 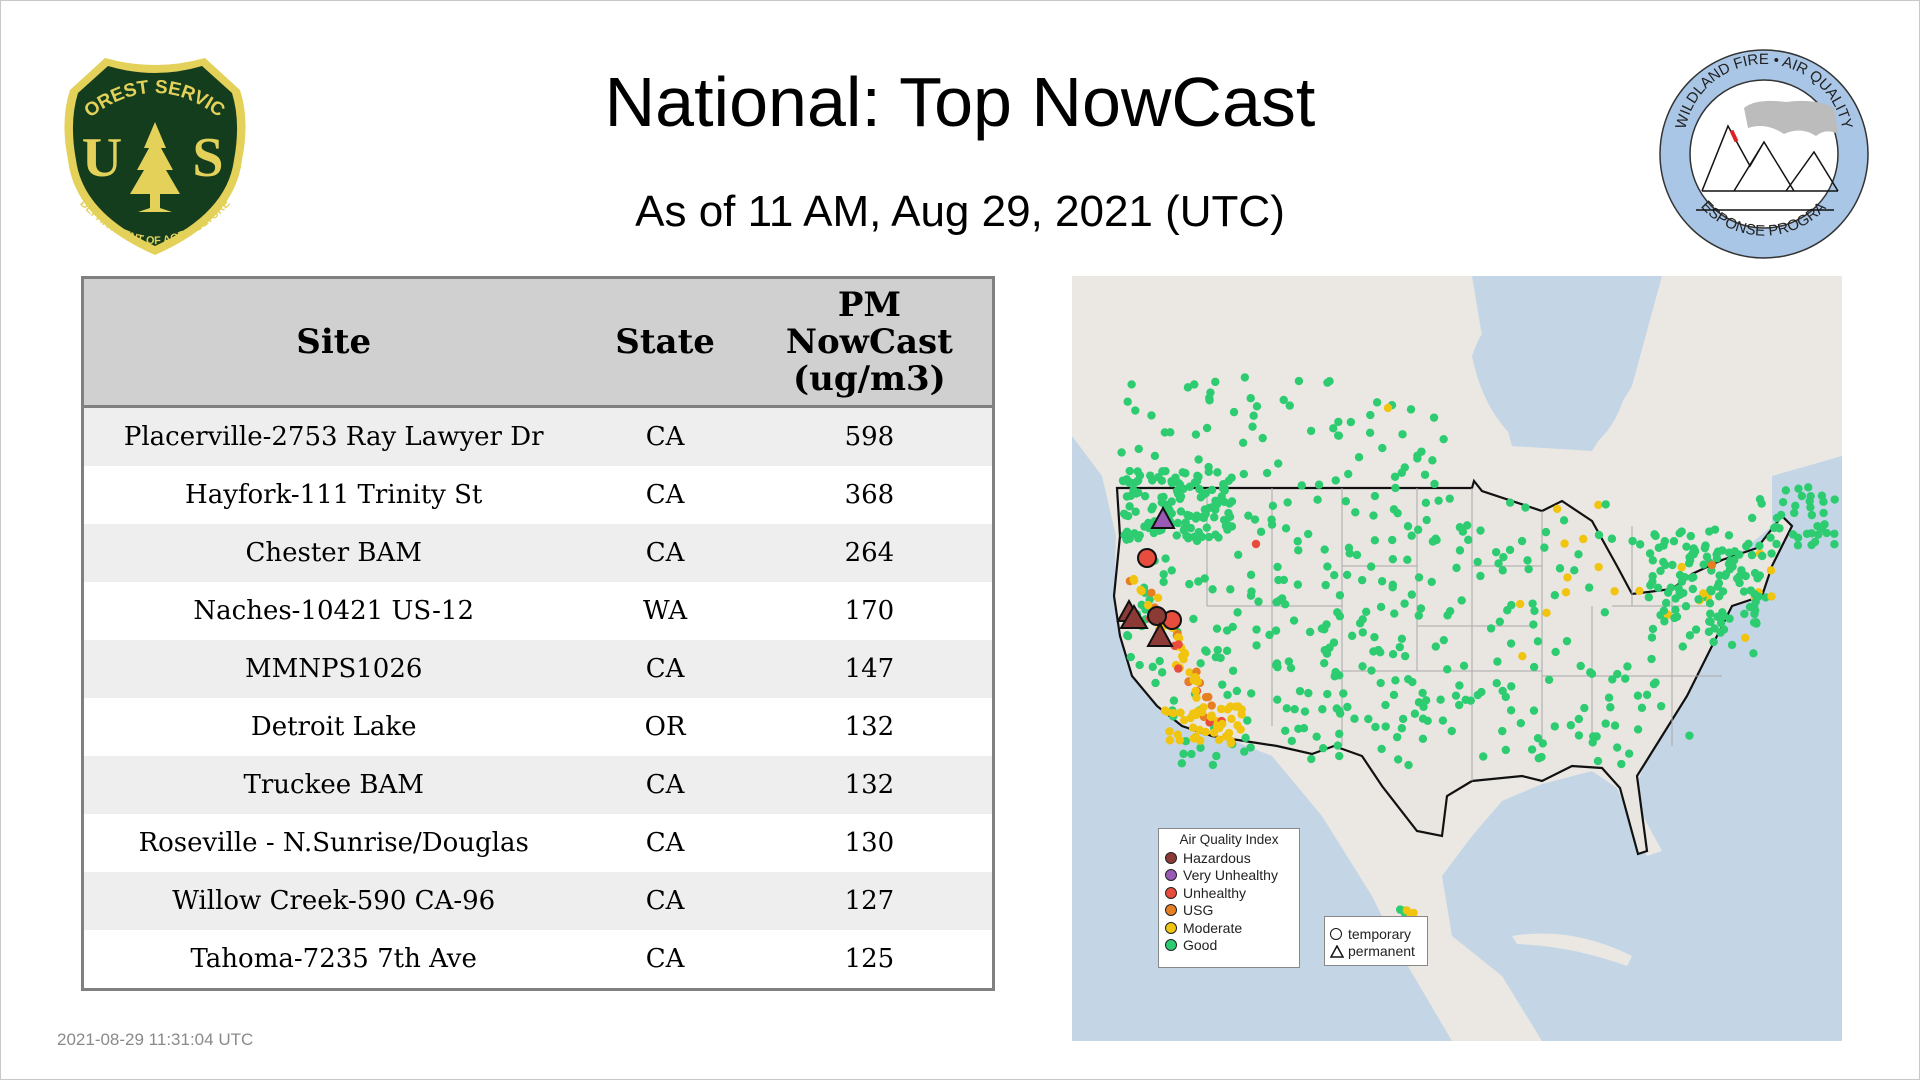 What do you see at coordinates (1171, 910) in the screenshot?
I see `aqi-swatch-icon` at bounding box center [1171, 910].